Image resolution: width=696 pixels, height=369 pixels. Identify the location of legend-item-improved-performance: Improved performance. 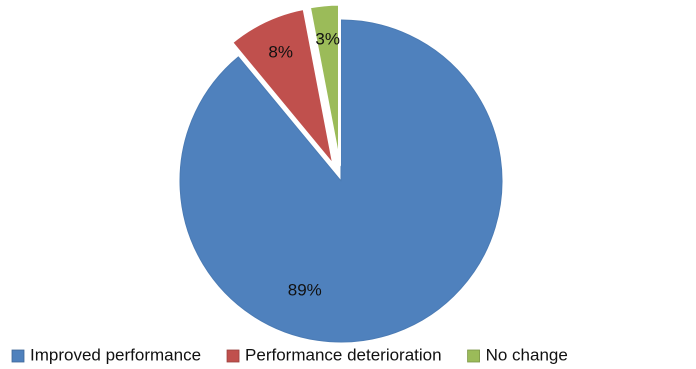
(106, 354).